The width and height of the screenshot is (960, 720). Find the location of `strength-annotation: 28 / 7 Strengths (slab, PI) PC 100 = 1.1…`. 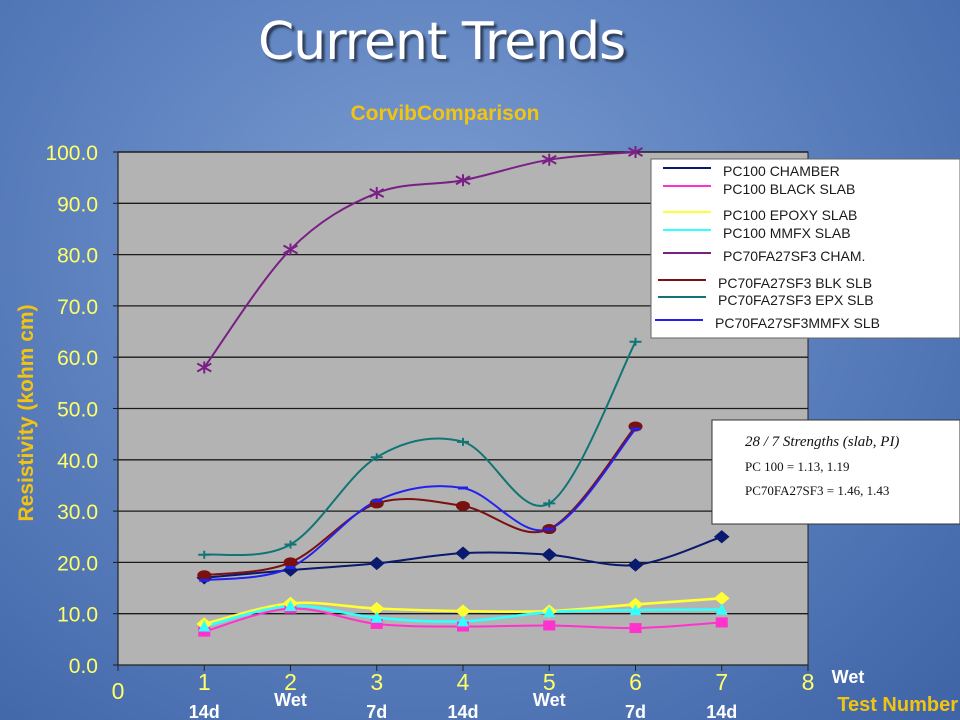

strength-annotation: 28 / 7 Strengths (slab, PI) PC 100 = 1.1… is located at coordinates (835, 472).